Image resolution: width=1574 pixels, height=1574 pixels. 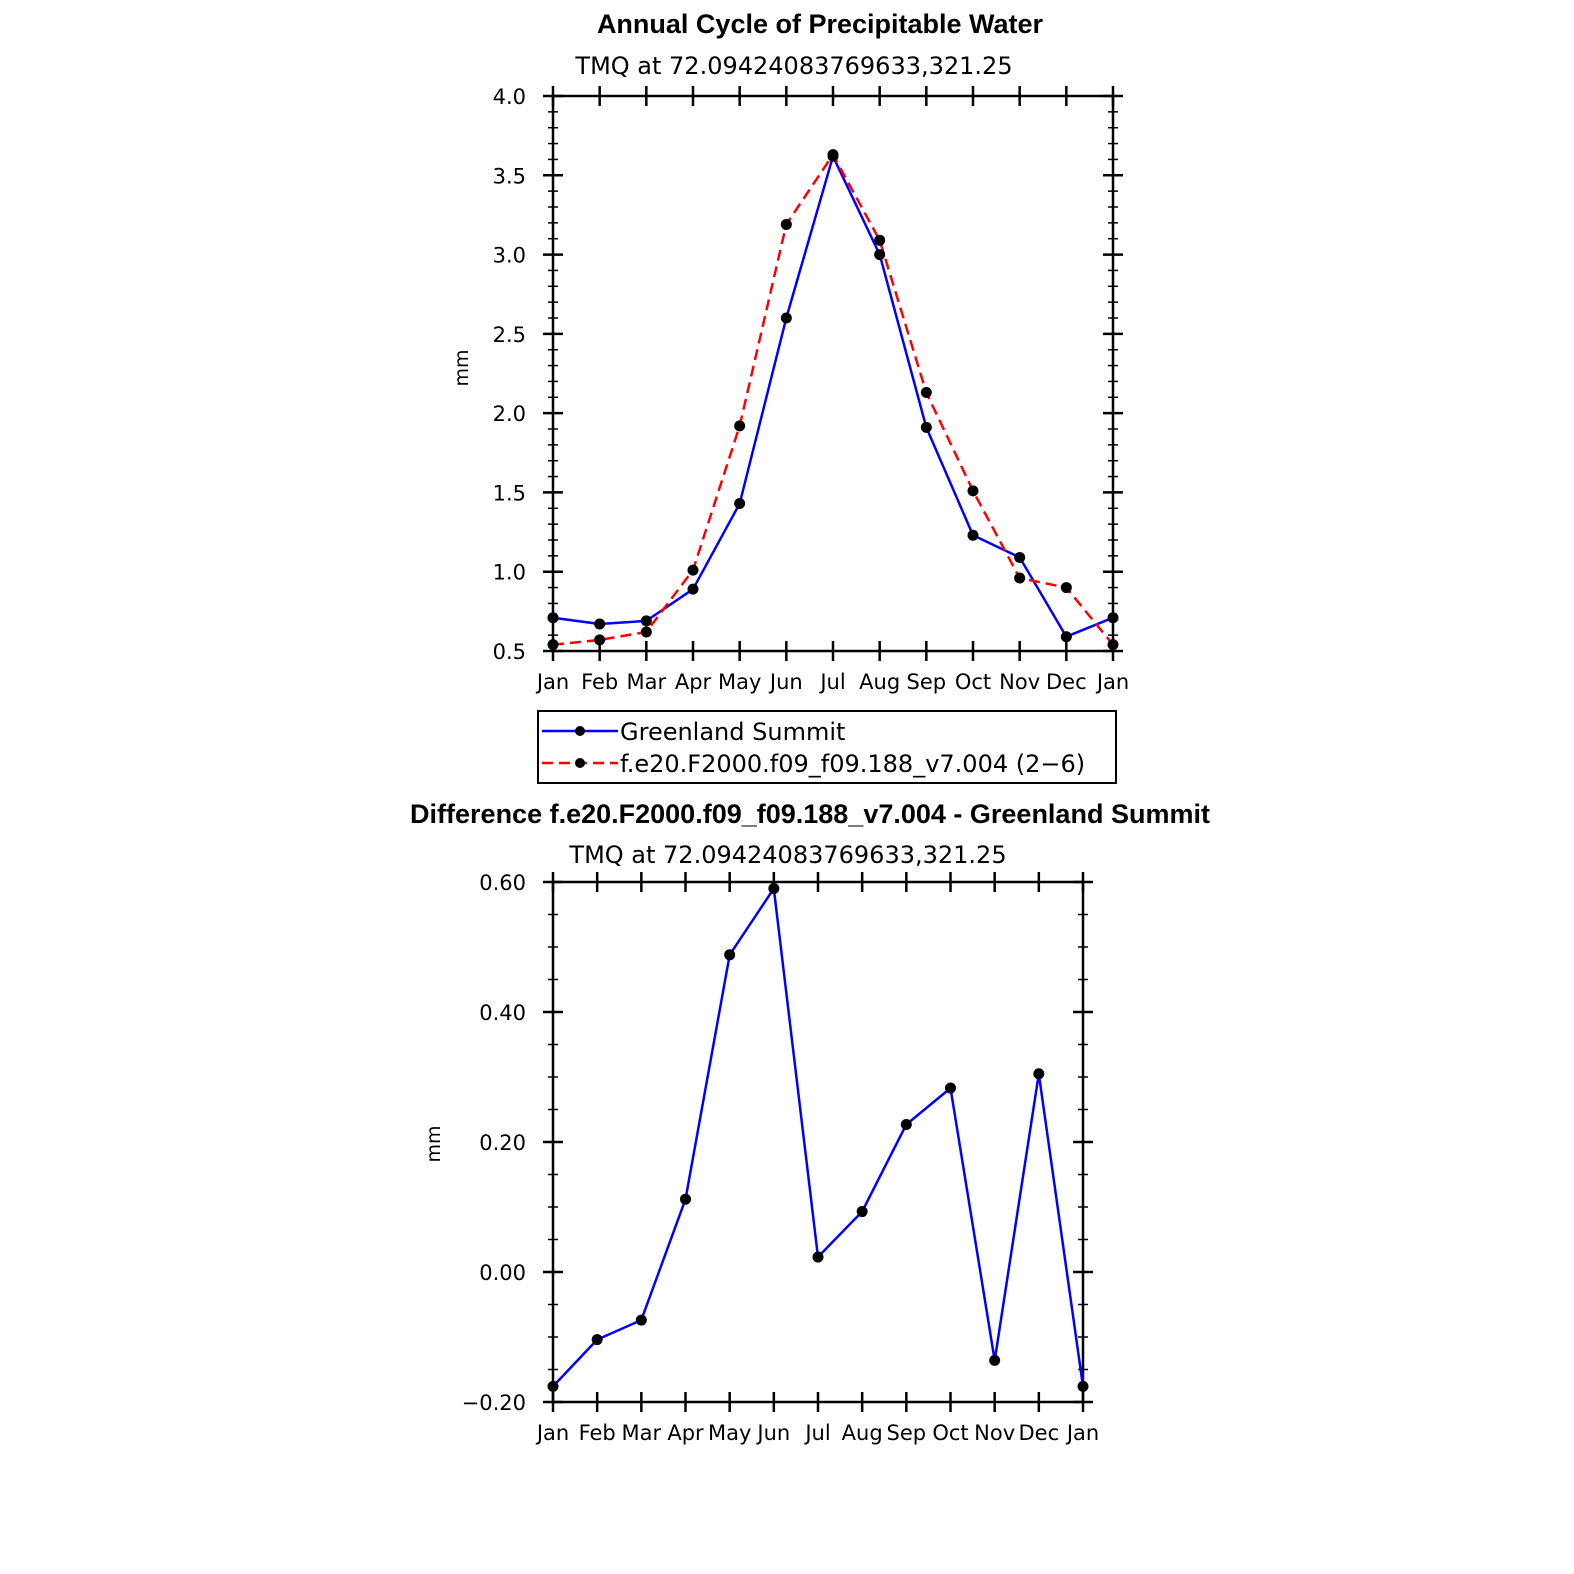 I want to click on legend-label-greenland-summit: Greenland Summit, so click(x=732, y=732).